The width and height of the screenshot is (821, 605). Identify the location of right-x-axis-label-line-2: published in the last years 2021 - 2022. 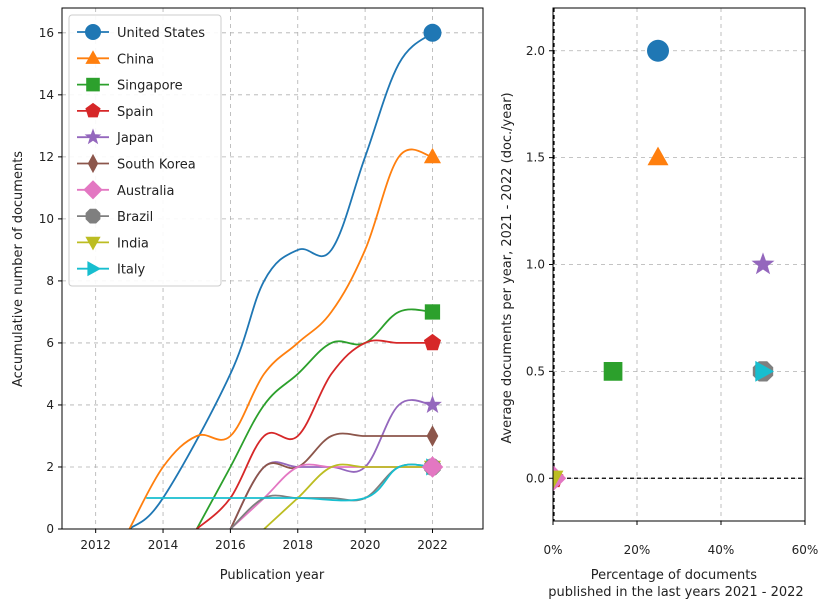
(675, 592).